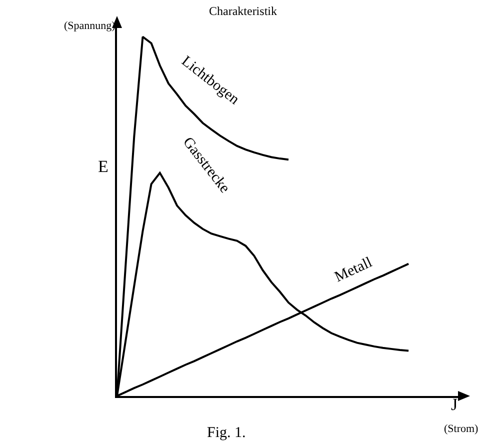 The width and height of the screenshot is (486, 446). What do you see at coordinates (243, 11) in the screenshot?
I see `chart-title: Charakteristik` at bounding box center [243, 11].